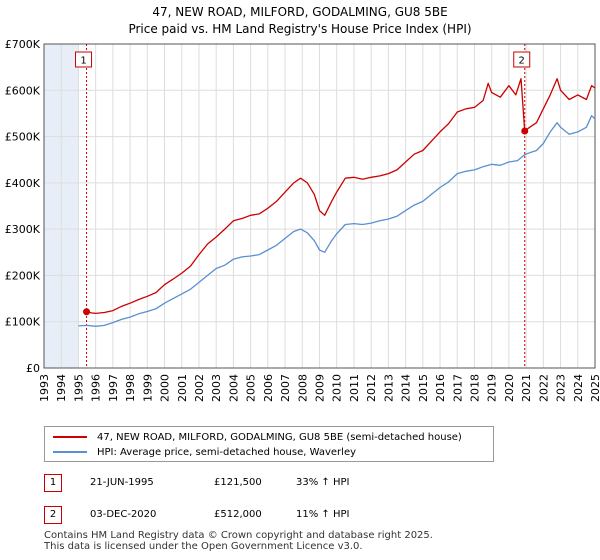  What do you see at coordinates (130, 388) in the screenshot?
I see `x-tick-label: 1998` at bounding box center [130, 388].